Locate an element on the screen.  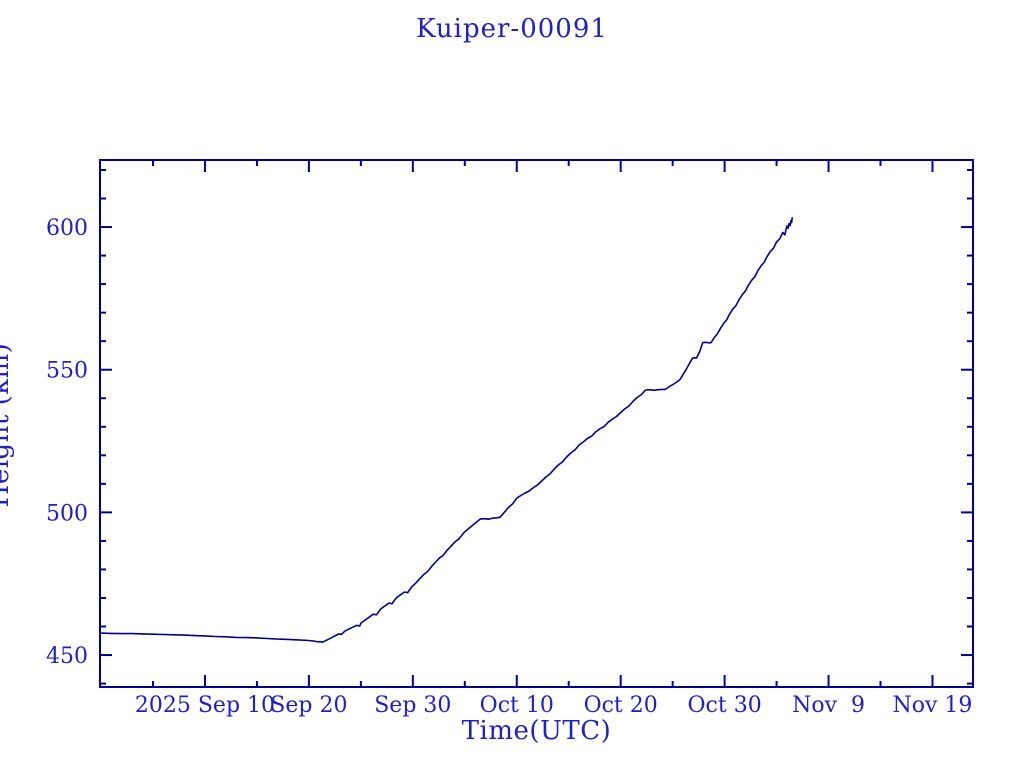
x-tick-label: Sep 30 is located at coordinates (412, 705).